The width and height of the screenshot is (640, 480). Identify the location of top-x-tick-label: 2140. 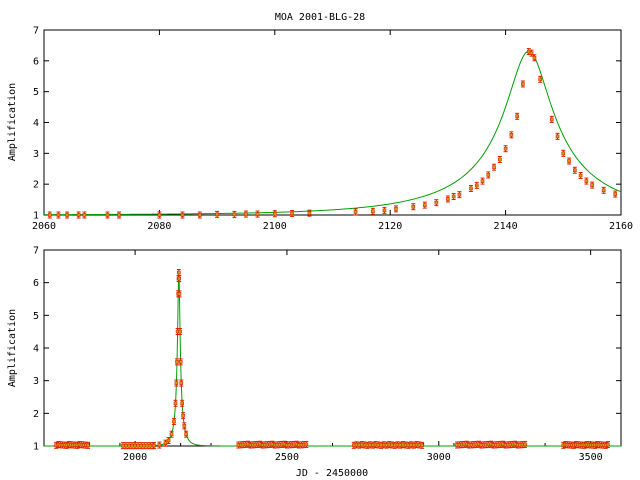
(506, 226).